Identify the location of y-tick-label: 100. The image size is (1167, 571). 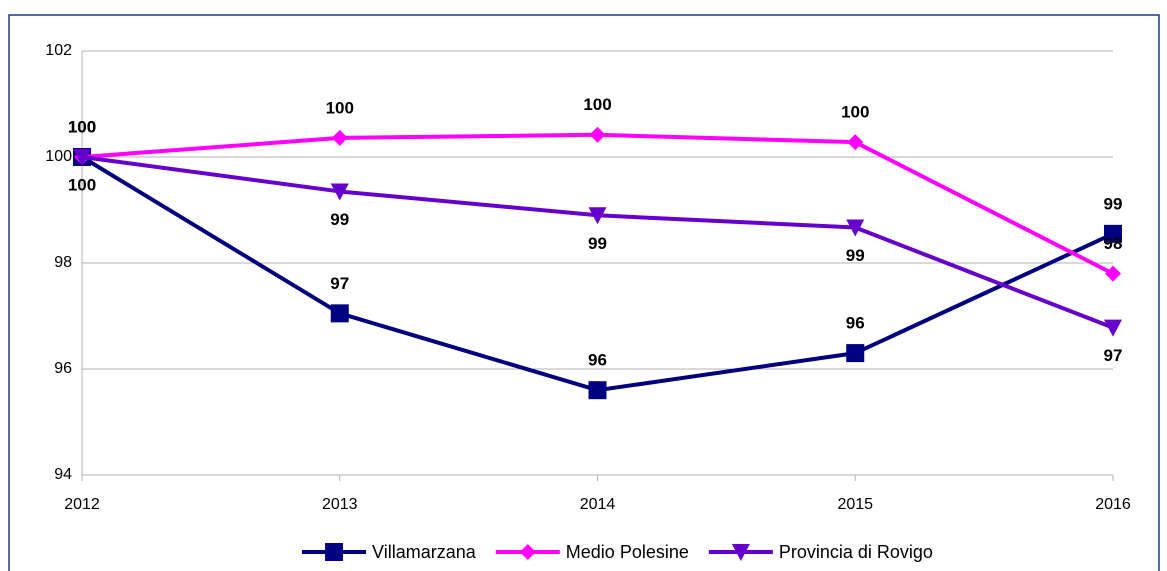
(58, 156).